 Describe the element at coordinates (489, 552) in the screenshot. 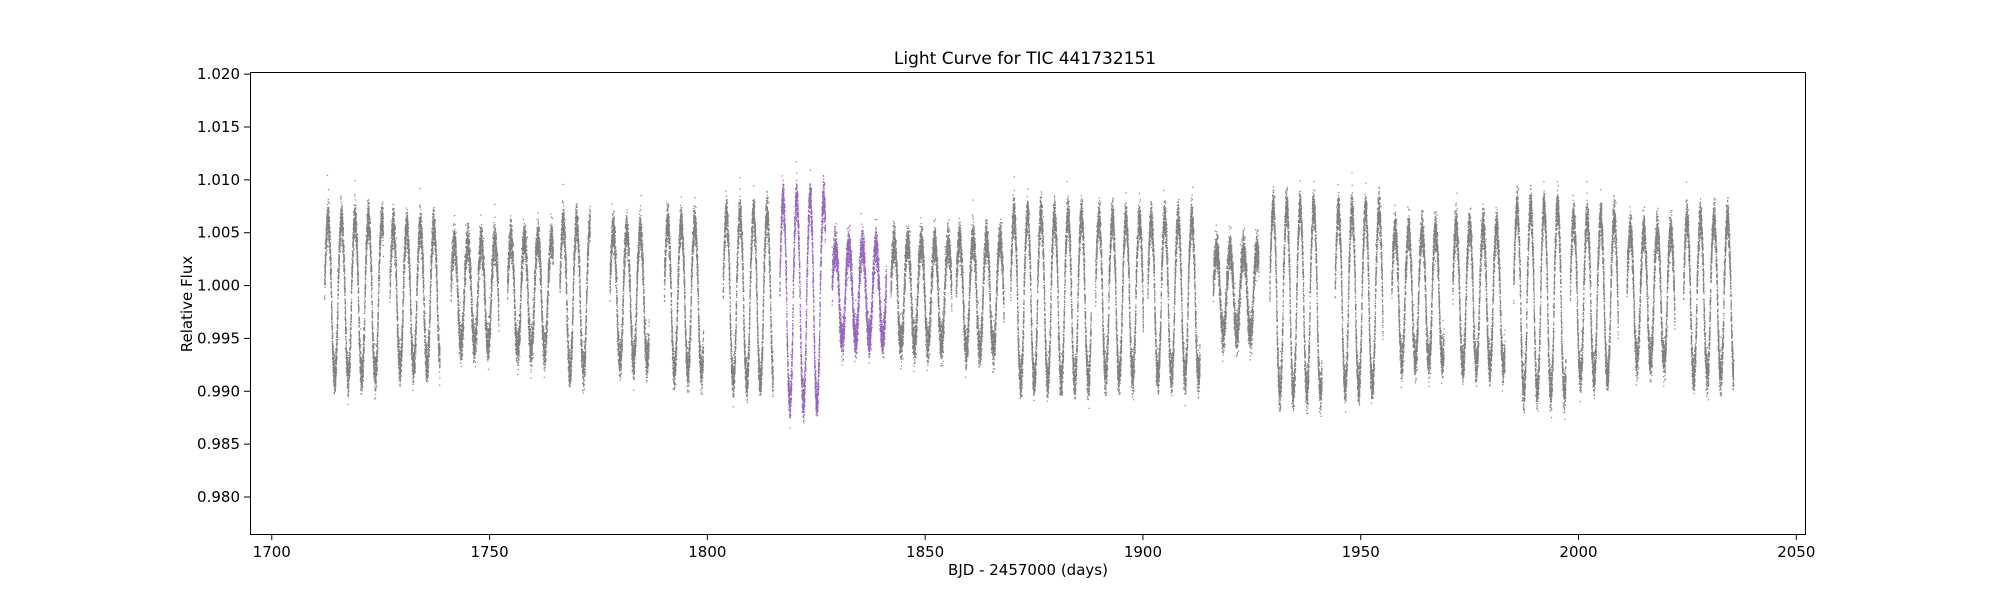

I see `x-tick-label: 1750` at that location.